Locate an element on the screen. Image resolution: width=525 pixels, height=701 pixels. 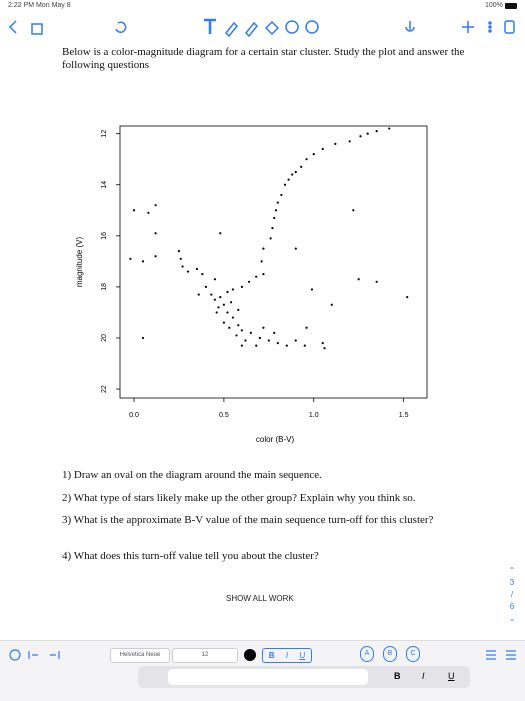
share-button is located at coordinates (37, 29).